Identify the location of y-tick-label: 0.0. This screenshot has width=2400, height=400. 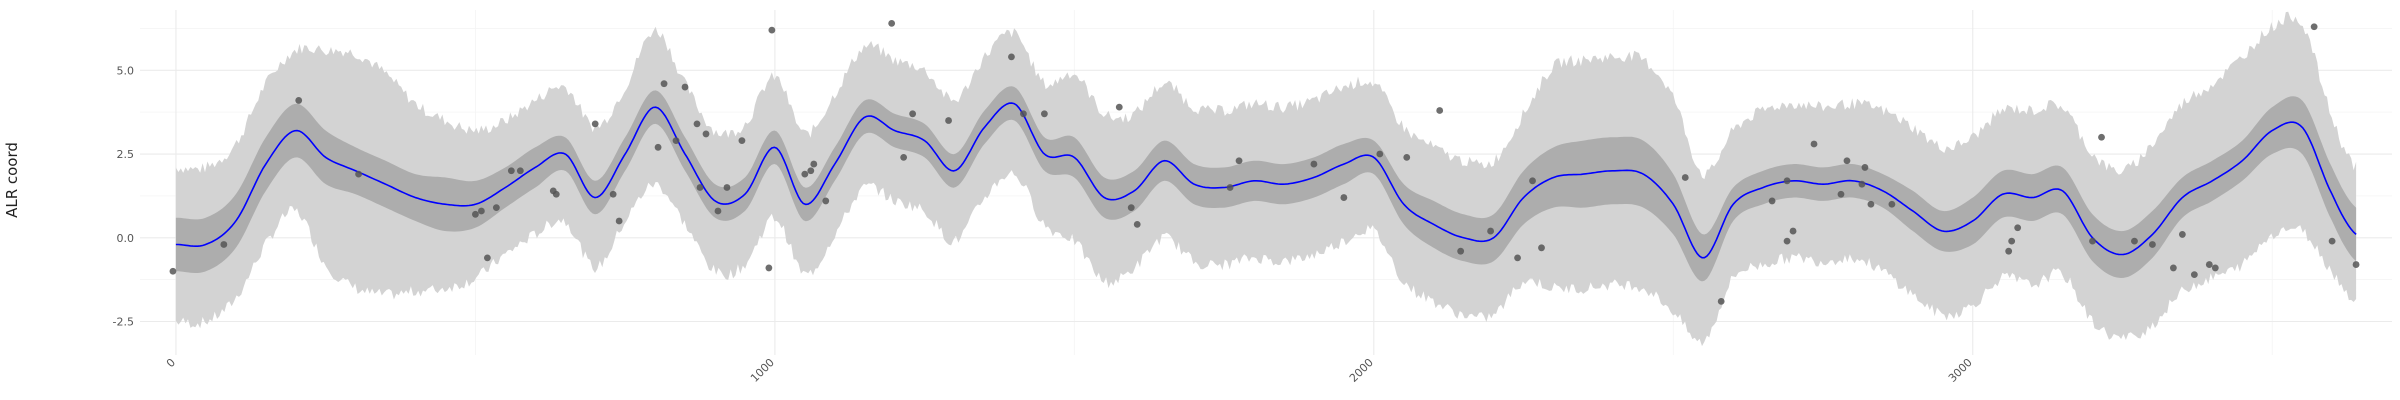
(126, 238).